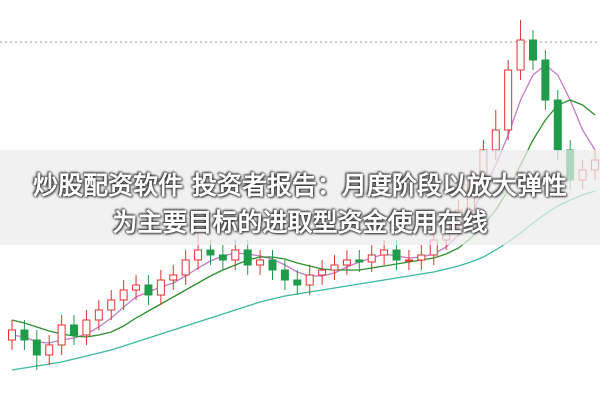 This screenshot has width=600, height=400. Describe the element at coordinates (300, 222) in the screenshot. I see `title-line: 为主要目标的进取型资金使用在线` at that location.